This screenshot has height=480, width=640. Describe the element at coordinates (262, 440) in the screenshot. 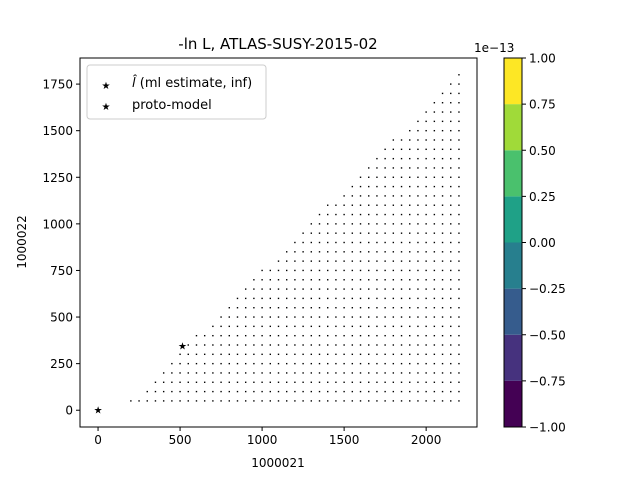

I see `x-tick-label: 1000` at that location.